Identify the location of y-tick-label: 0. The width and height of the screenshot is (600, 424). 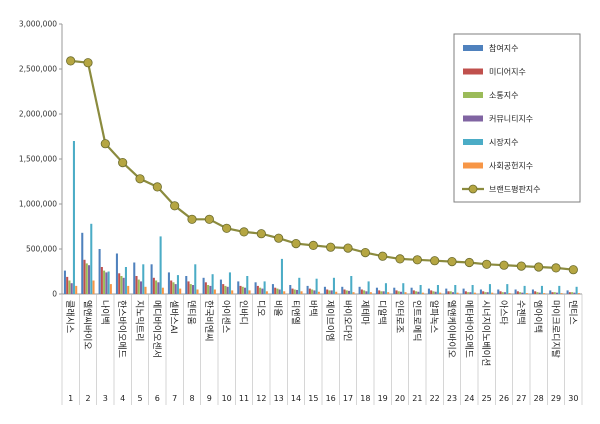
(54, 294).